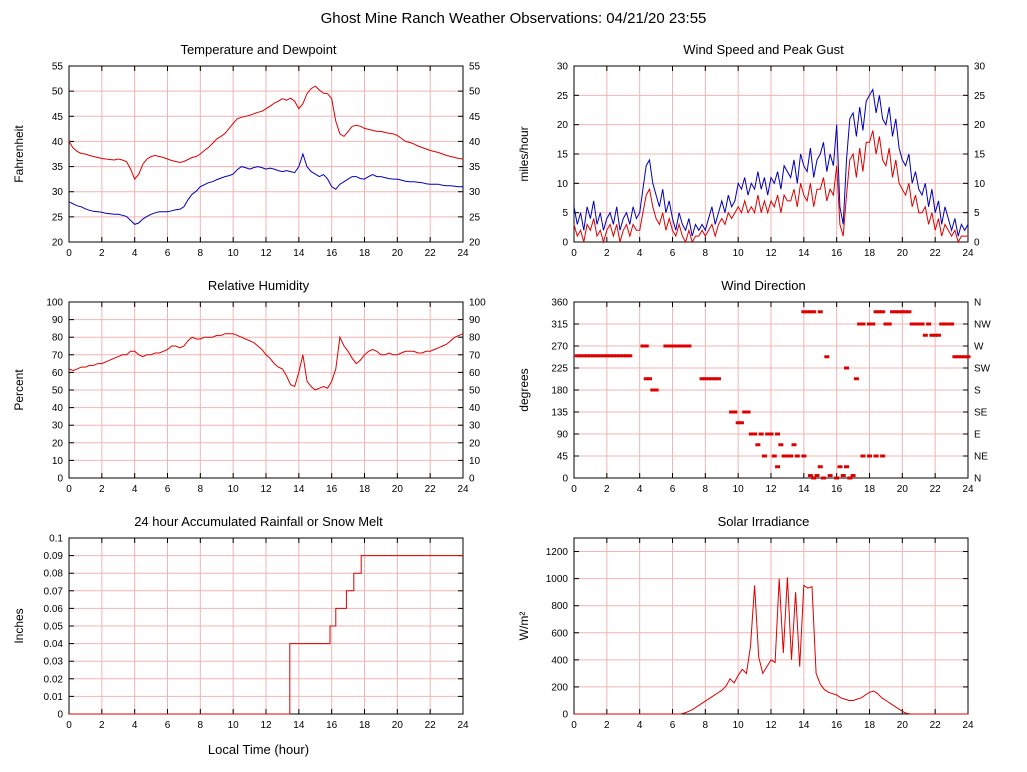  What do you see at coordinates (559, 391) in the screenshot?
I see `svg-text: 180` at bounding box center [559, 391].